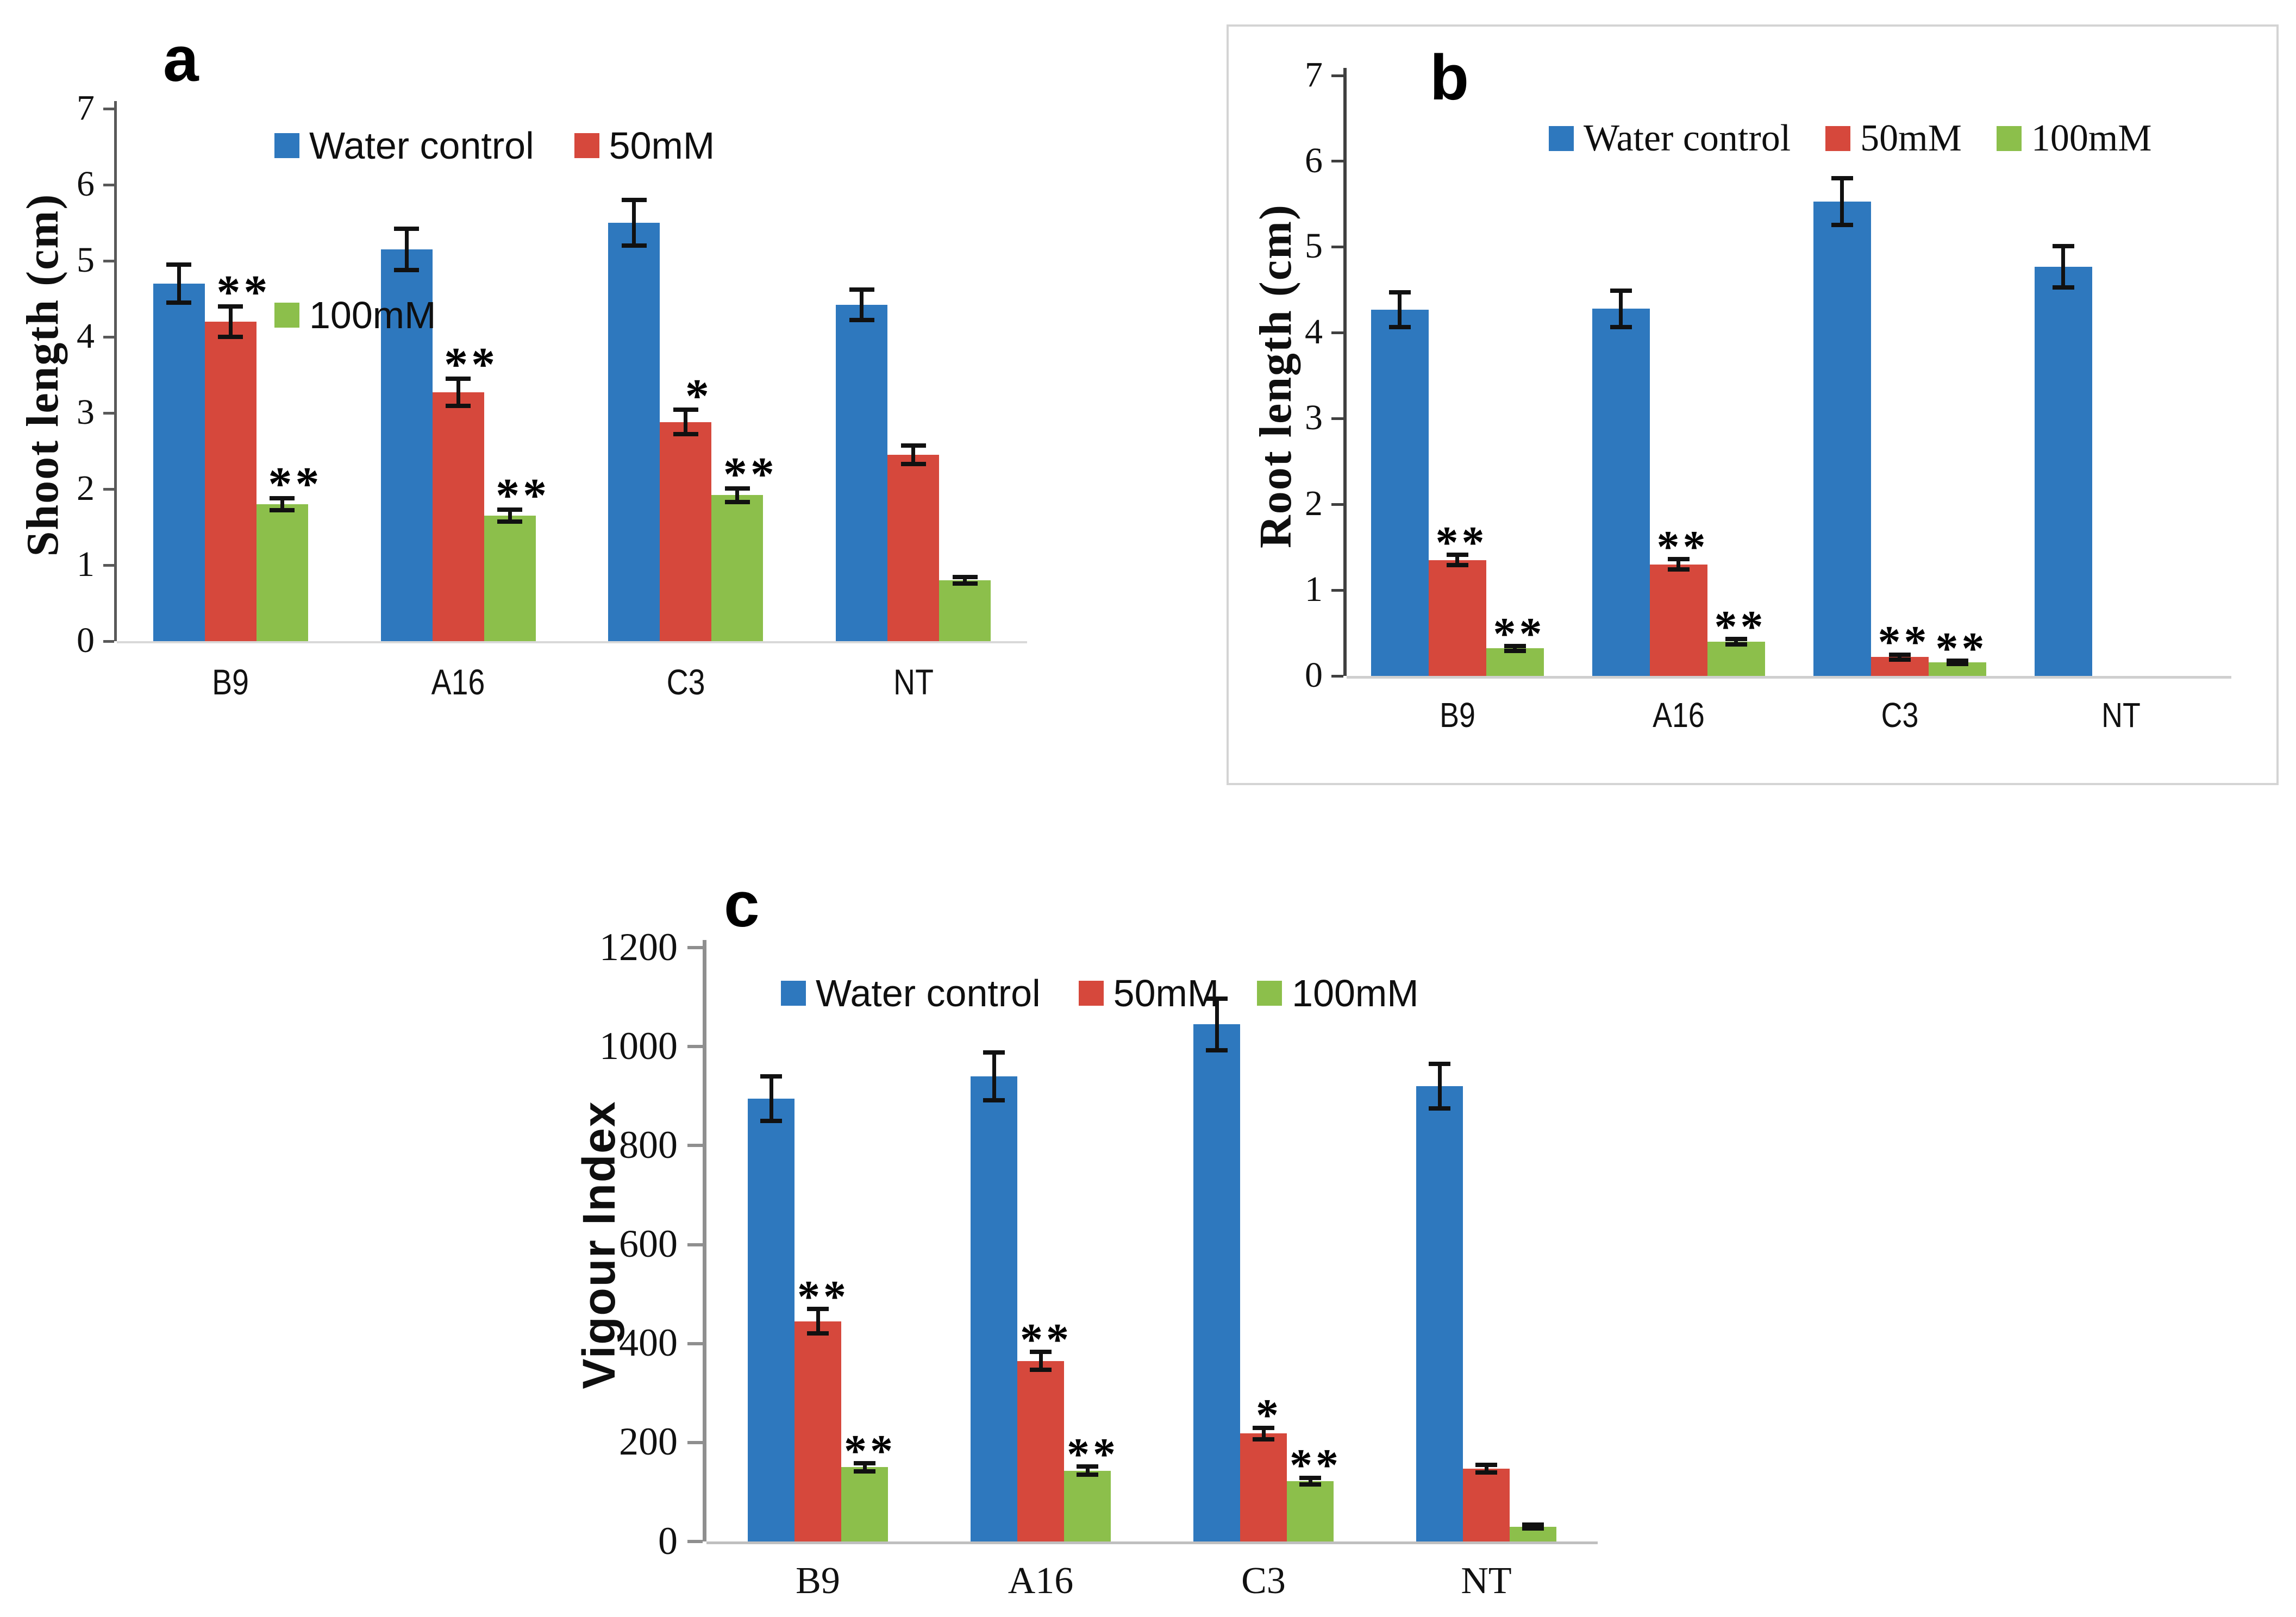 The image size is (2296, 1617). I want to click on tick-label: 6, so click(86, 184).